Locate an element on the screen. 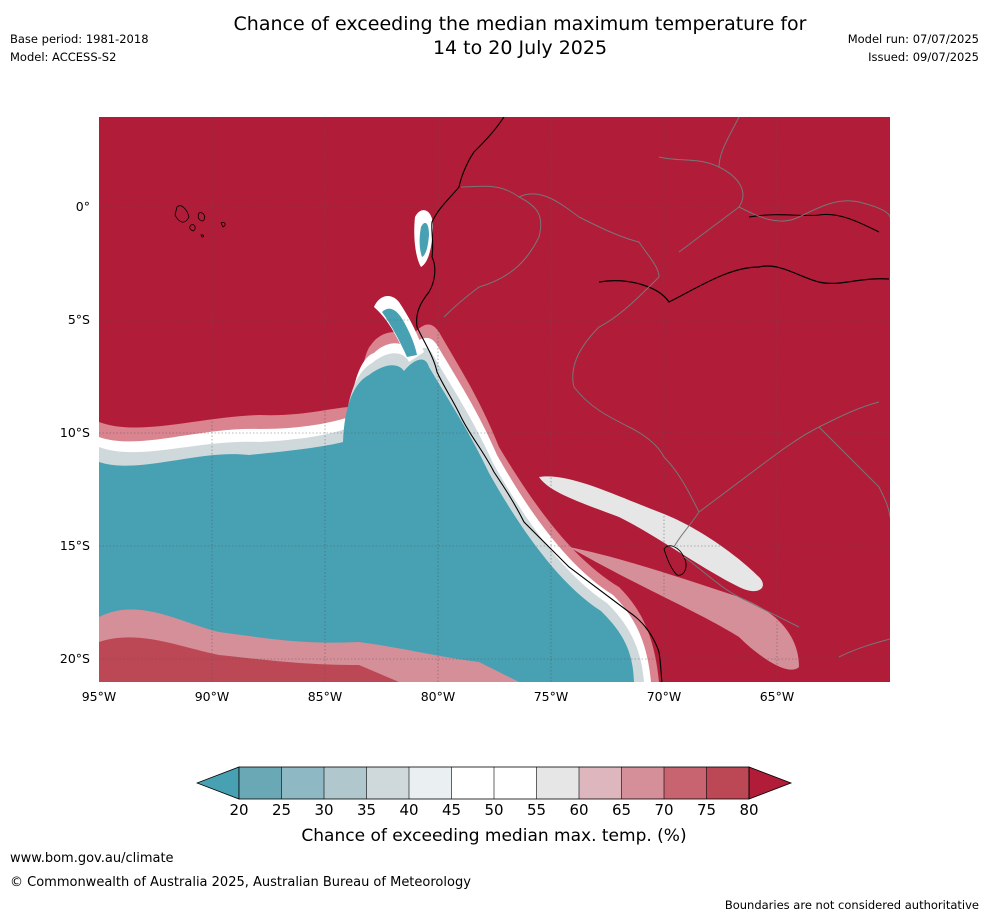 The height and width of the screenshot is (919, 988). colorbar-tick-label: 20 is located at coordinates (239, 810).